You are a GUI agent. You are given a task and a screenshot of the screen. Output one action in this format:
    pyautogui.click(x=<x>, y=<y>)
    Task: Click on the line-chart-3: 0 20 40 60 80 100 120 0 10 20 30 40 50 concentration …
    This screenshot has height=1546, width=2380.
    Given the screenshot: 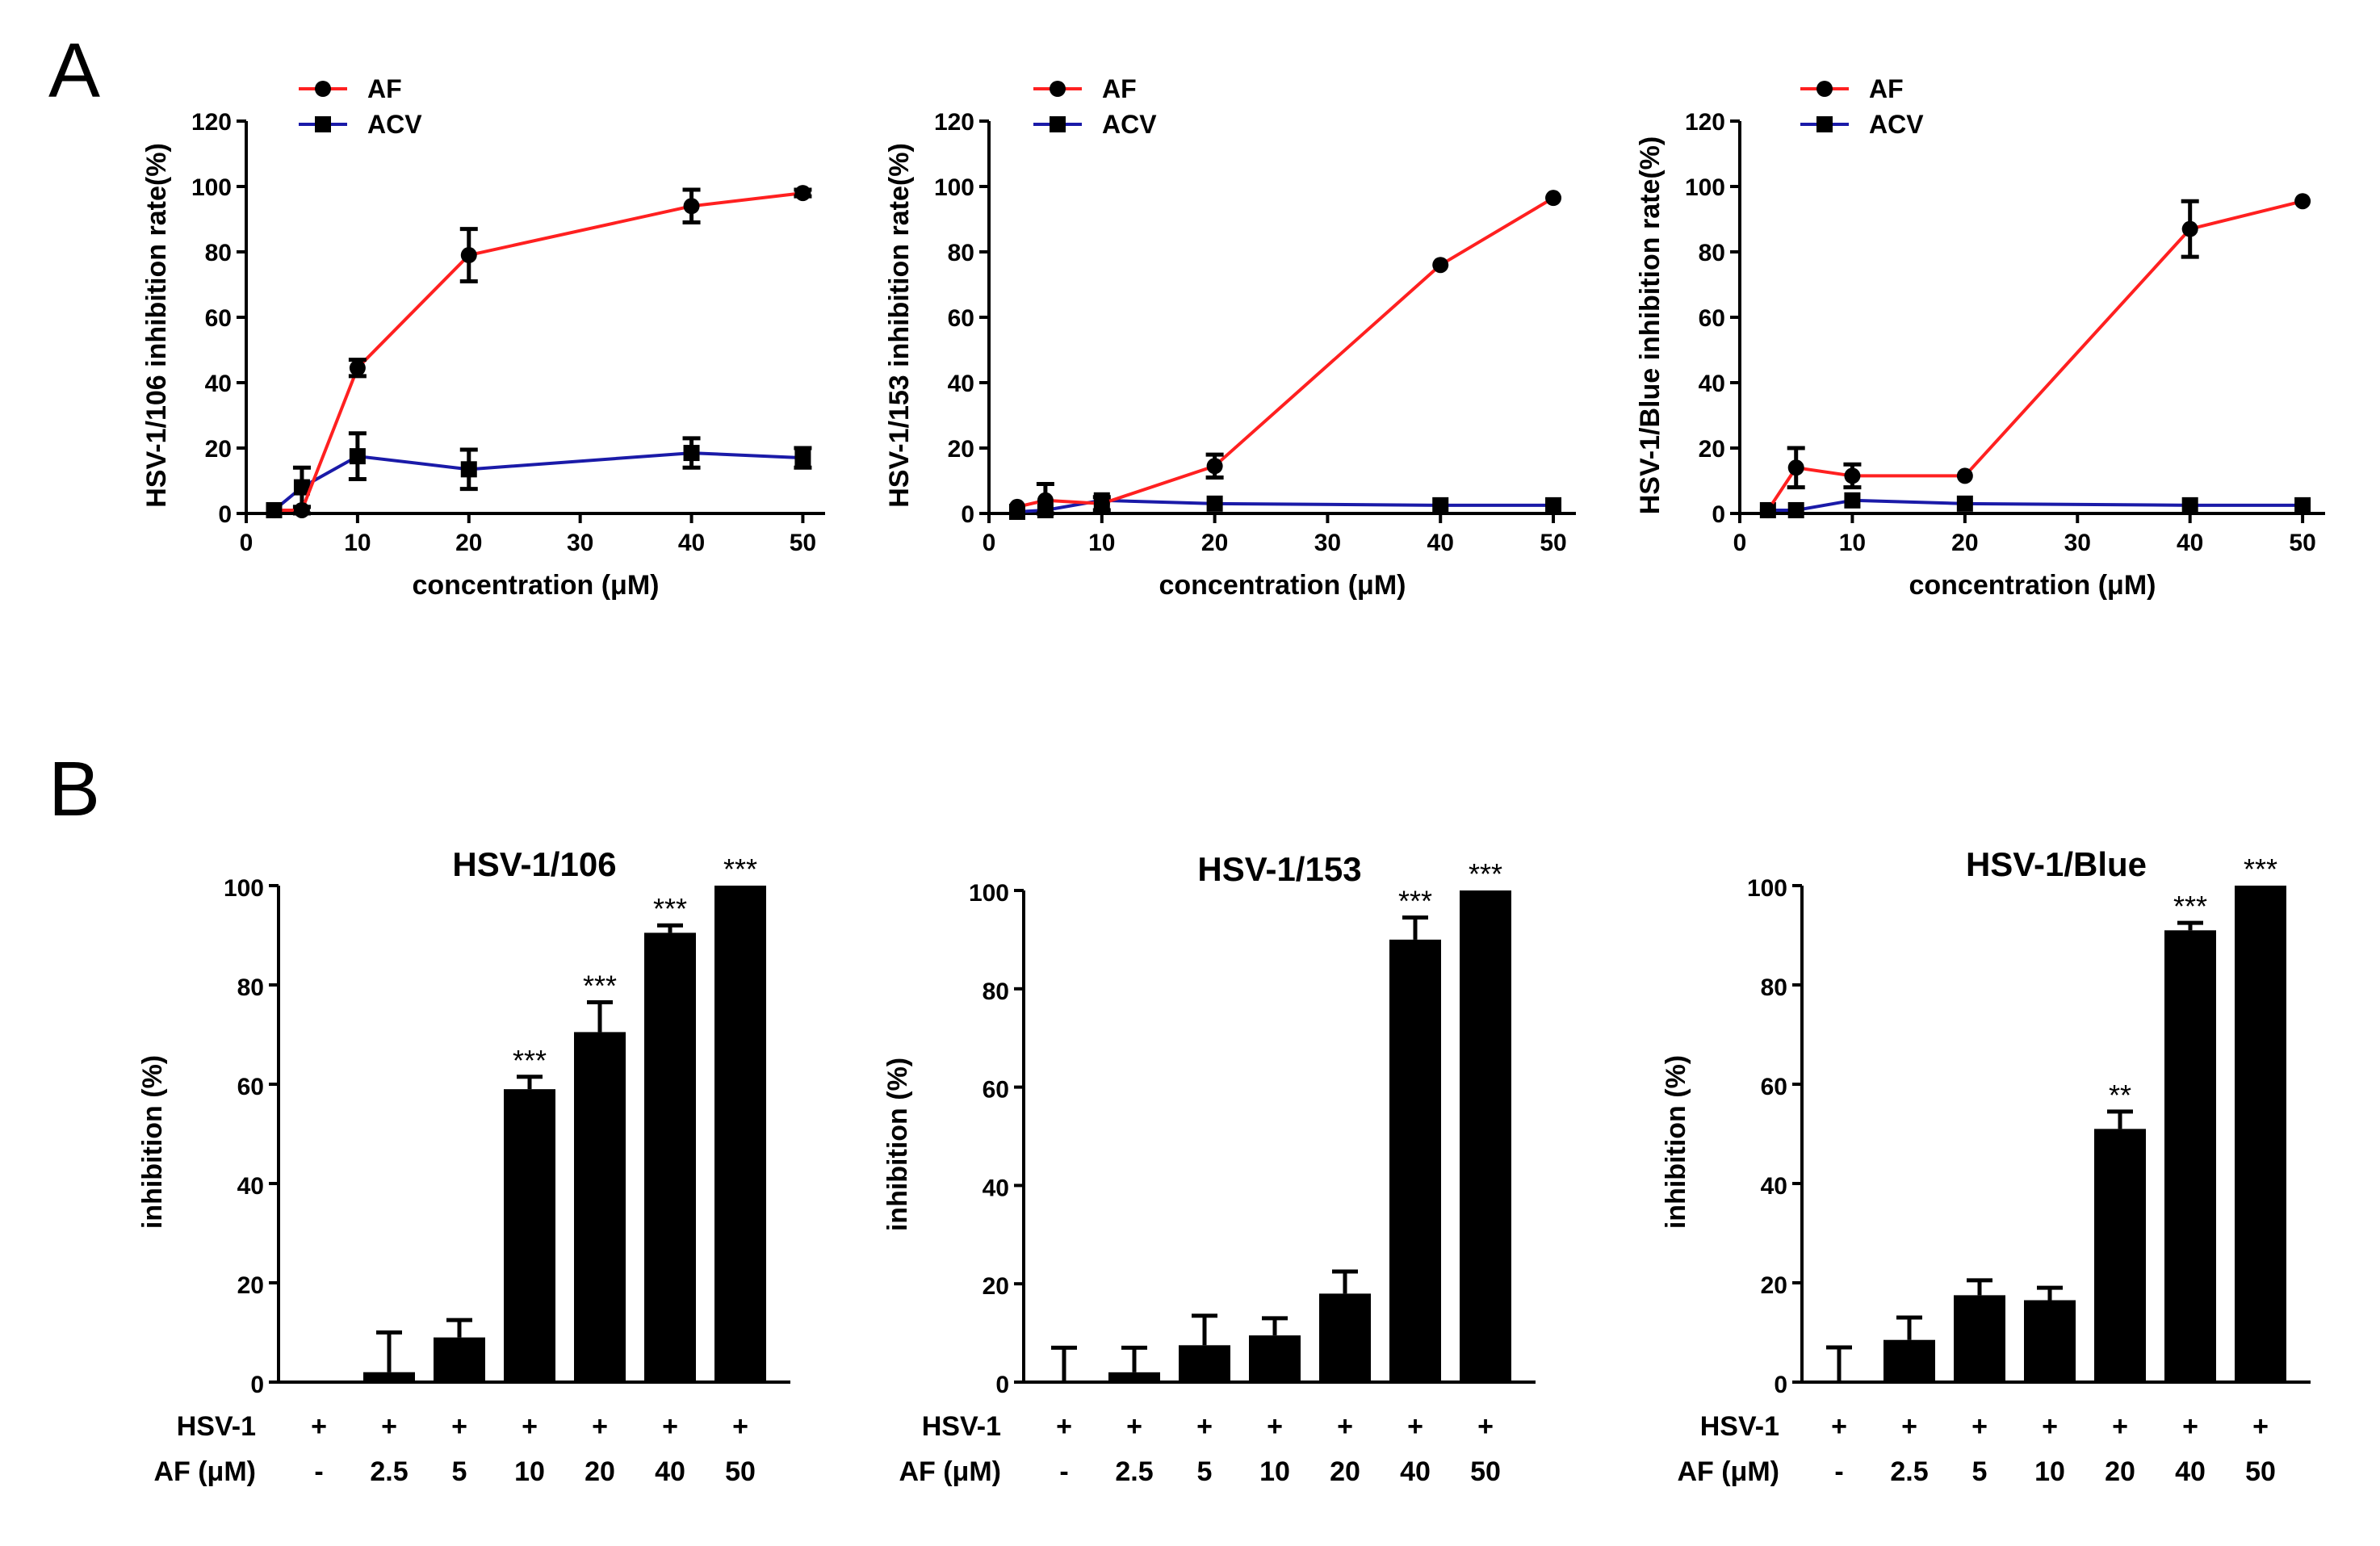 What is the action you would take?
    pyautogui.click(x=1980, y=337)
    